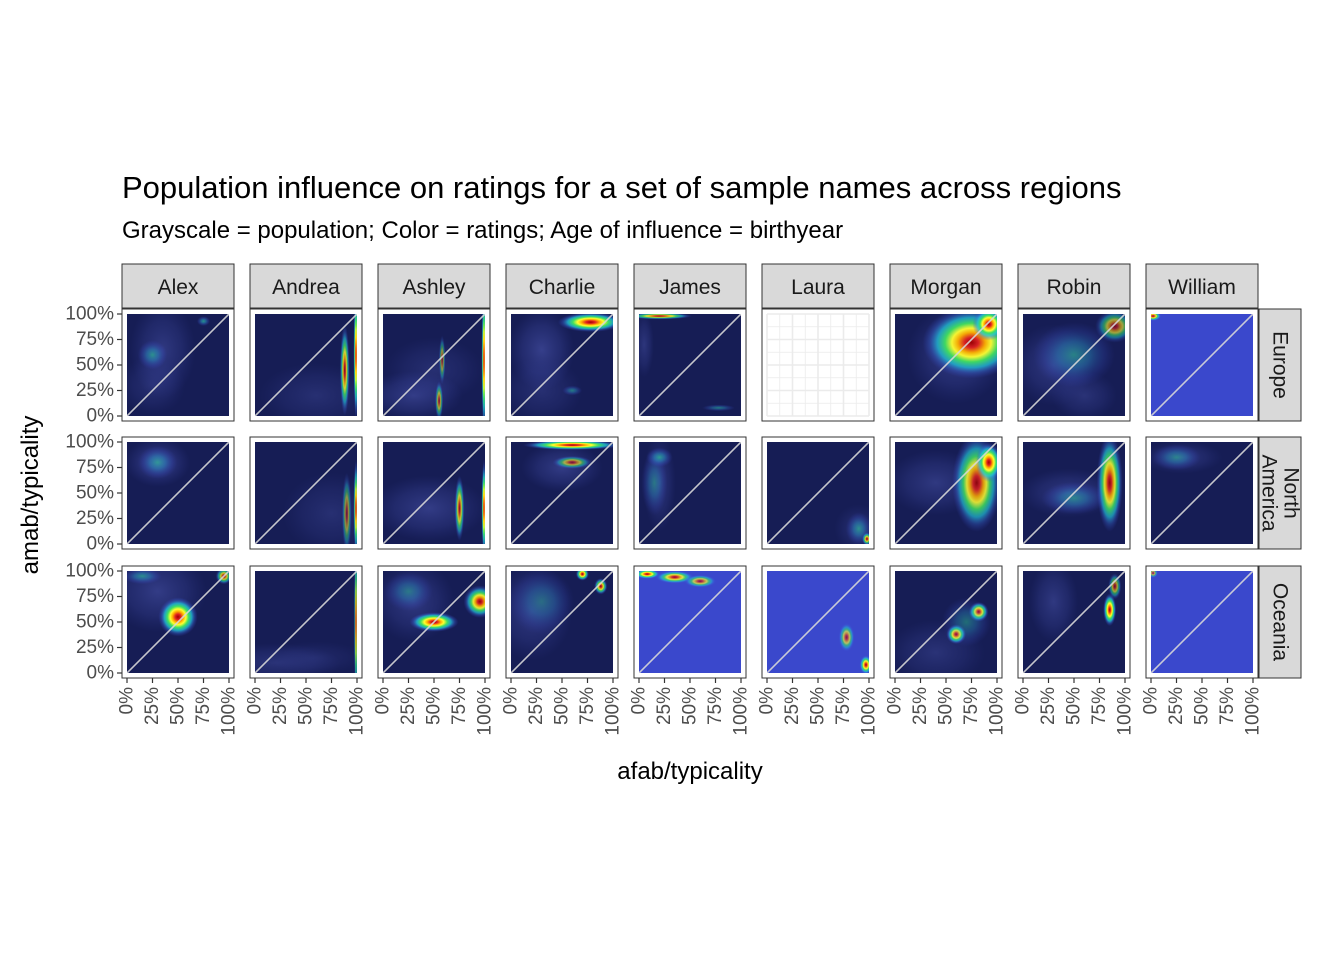  Describe the element at coordinates (408, 591) in the screenshot. I see `panel-ashley-oceania-rating-blob` at that location.